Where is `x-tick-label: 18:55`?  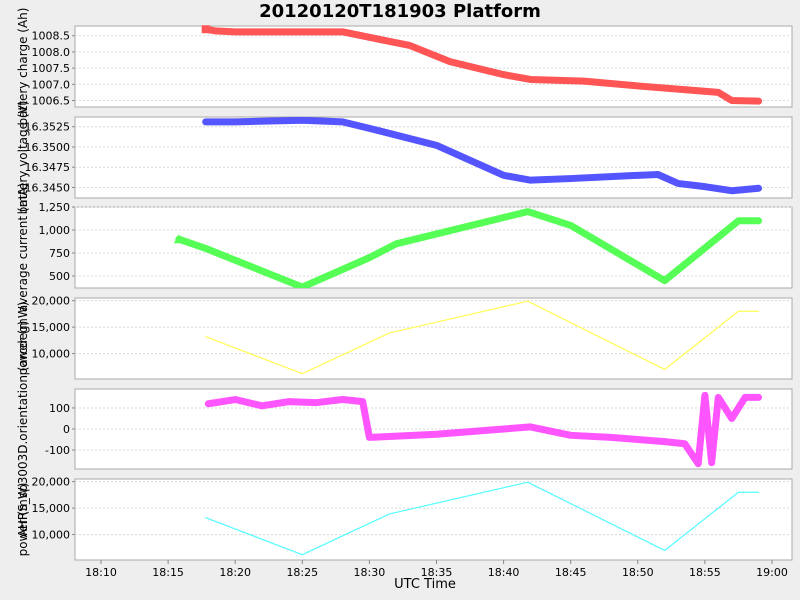
x-tick-label: 18:55 is located at coordinates (705, 572).